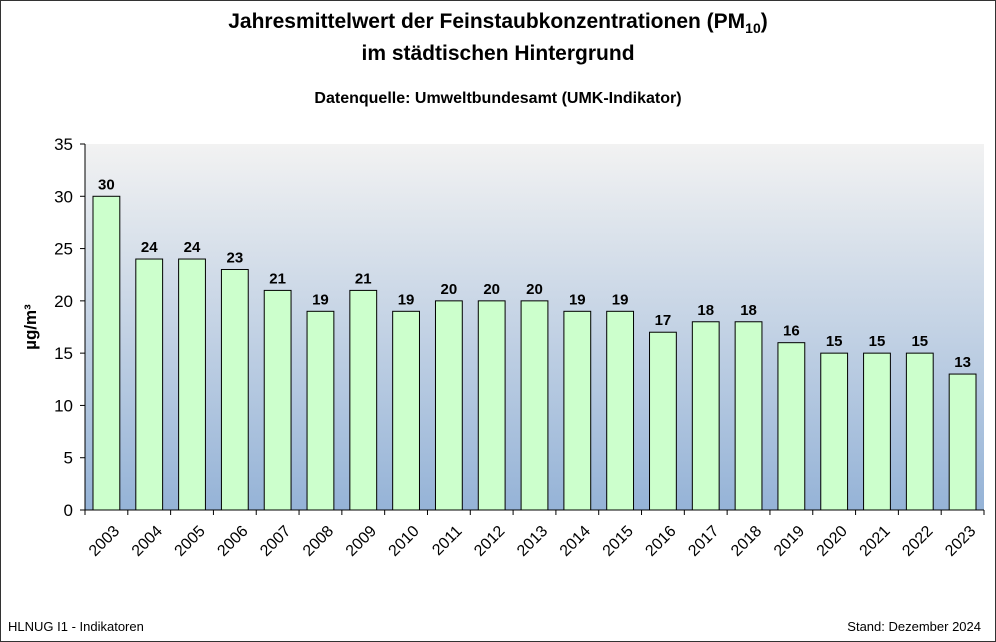  Describe the element at coordinates (746, 541) in the screenshot. I see `x-tick-label: 2018` at that location.